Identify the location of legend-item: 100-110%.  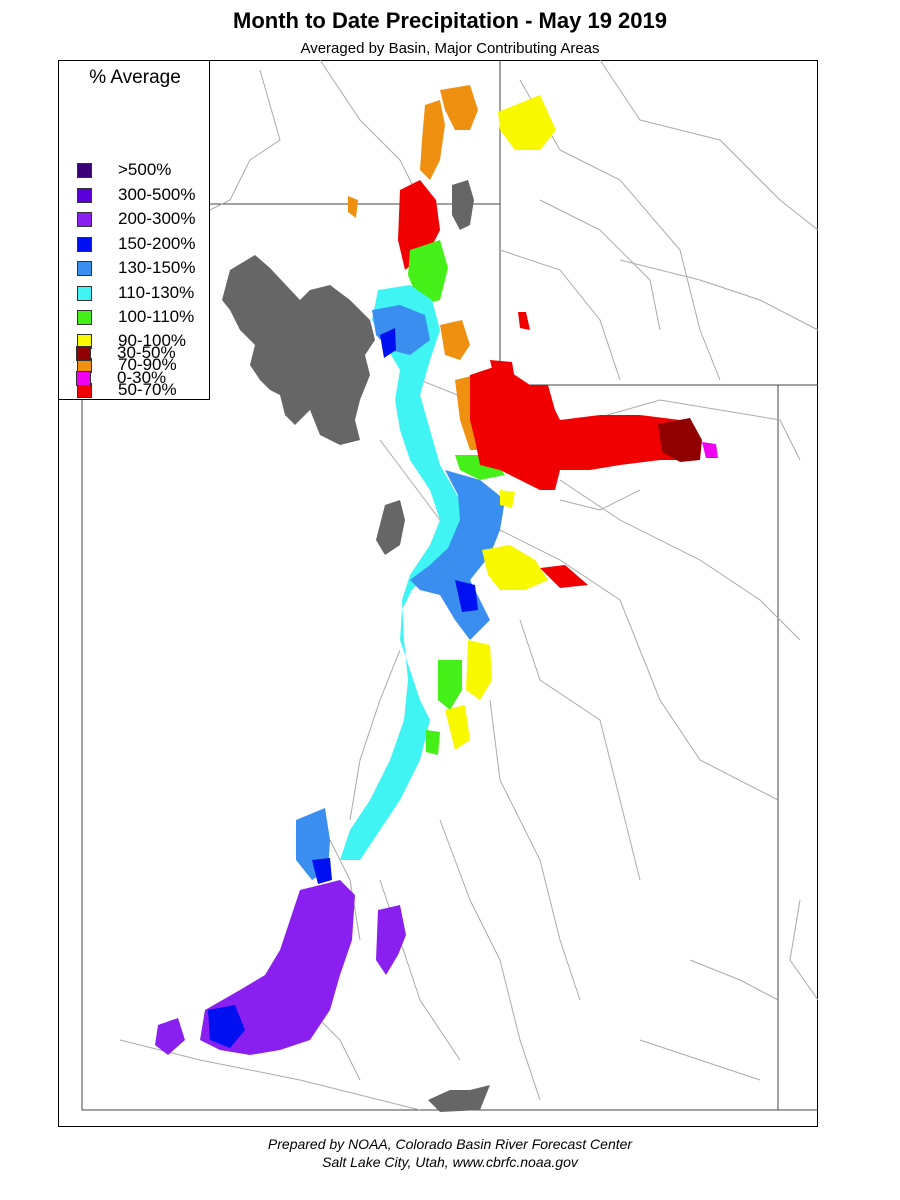
(135, 317).